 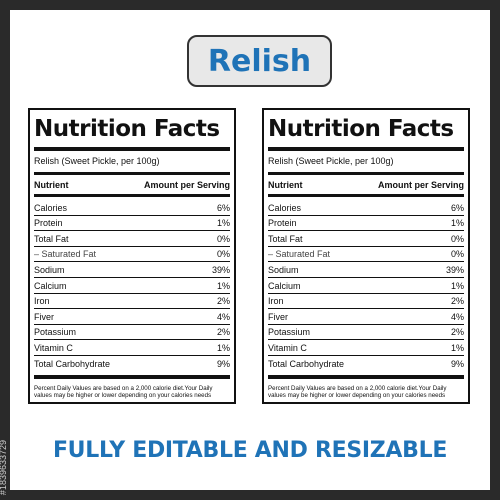 I want to click on title-badge: Relish, so click(x=259, y=61).